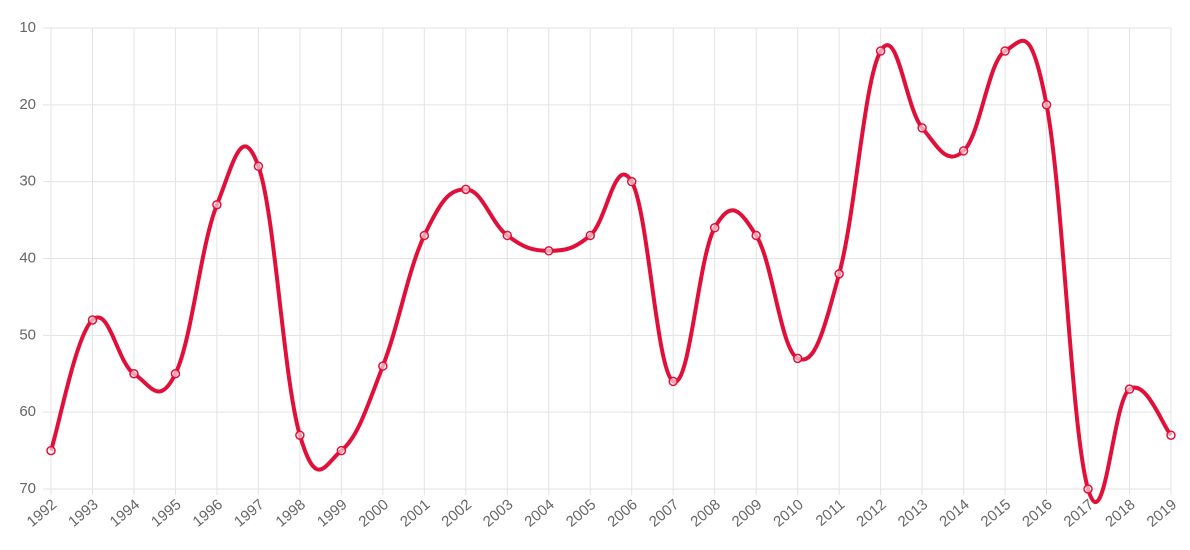  What do you see at coordinates (954, 513) in the screenshot?
I see `x-tick-label: 2014` at bounding box center [954, 513].